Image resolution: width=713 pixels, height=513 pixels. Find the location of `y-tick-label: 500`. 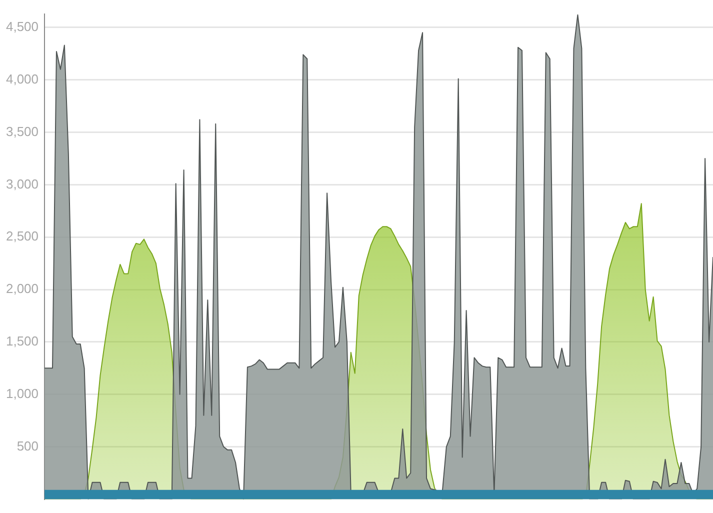

y-tick-label: 500 is located at coordinates (27, 446).